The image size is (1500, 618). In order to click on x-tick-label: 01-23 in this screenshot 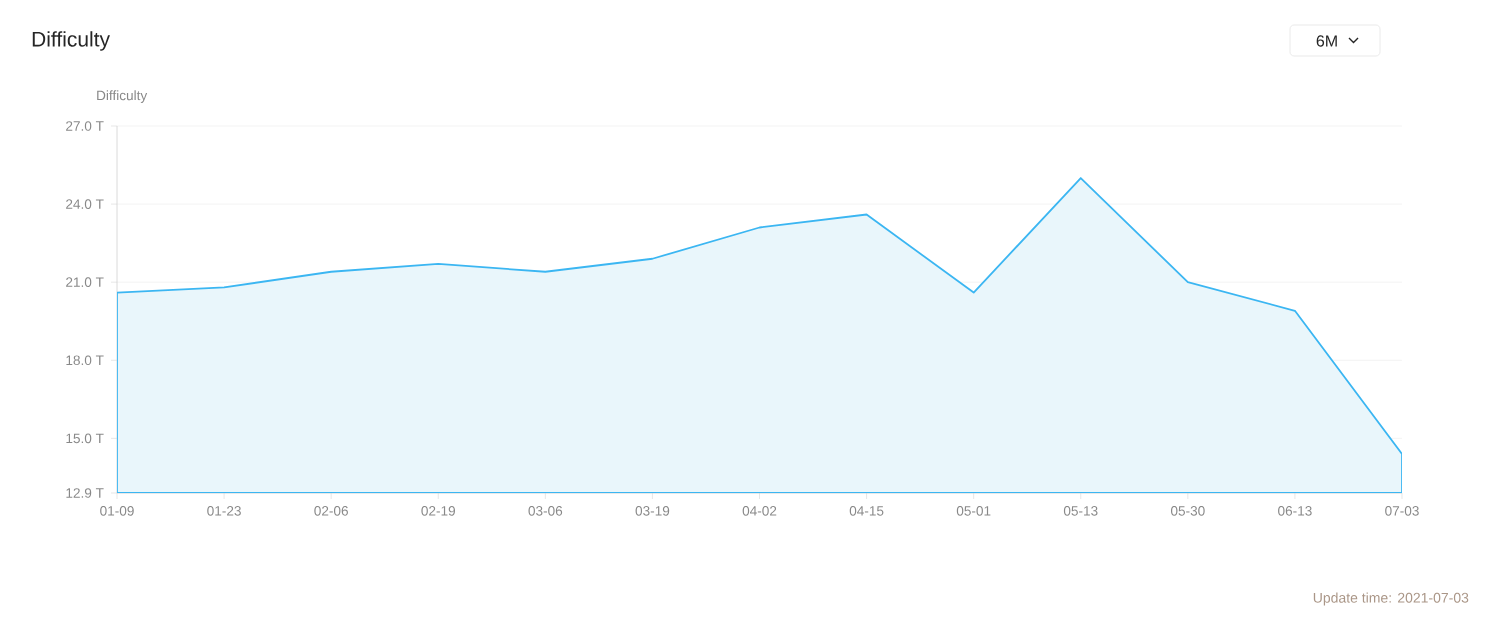, I will do `click(224, 511)`.